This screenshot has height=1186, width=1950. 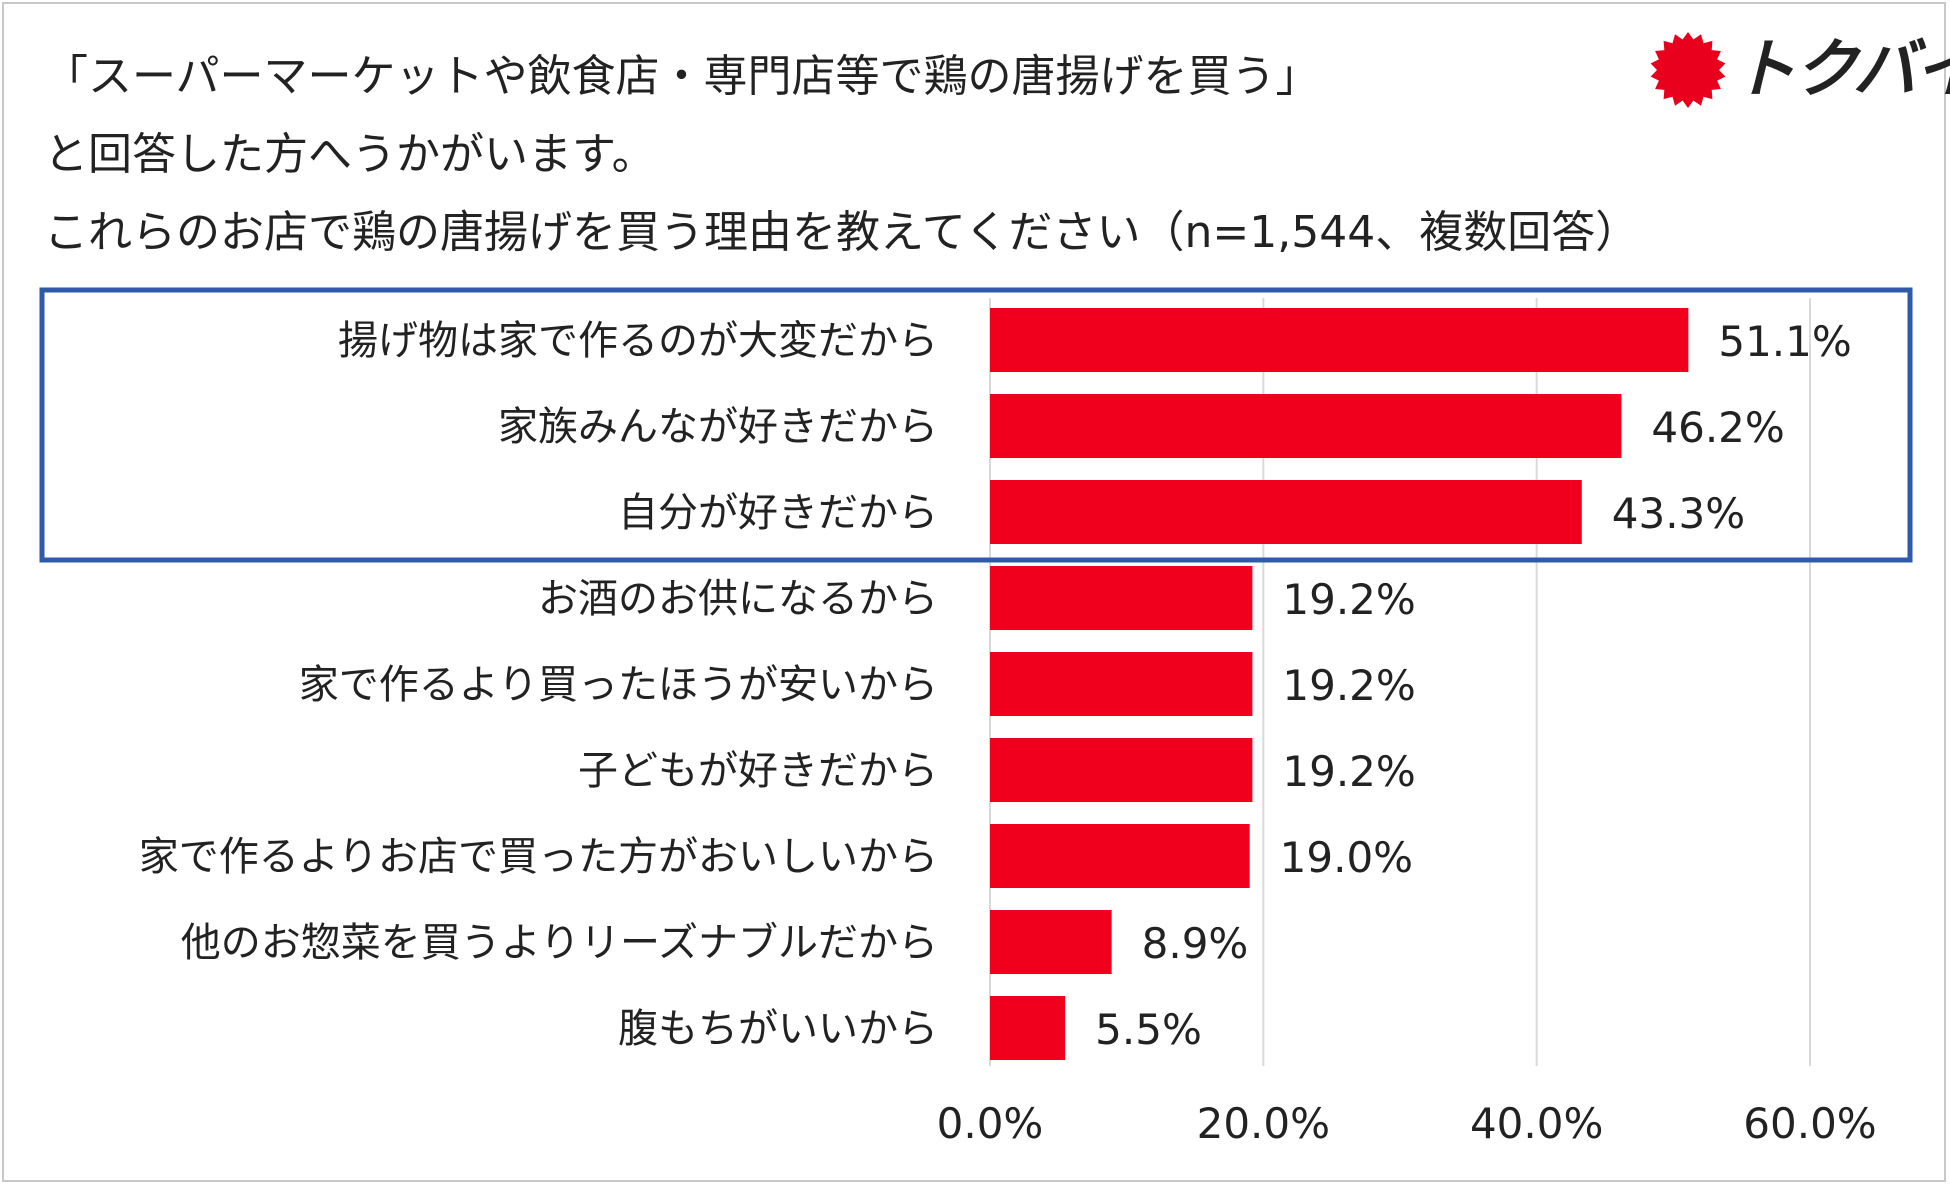 What do you see at coordinates (350, 154) in the screenshot?
I see `title-line-2: と回答した方へうかがいます。` at bounding box center [350, 154].